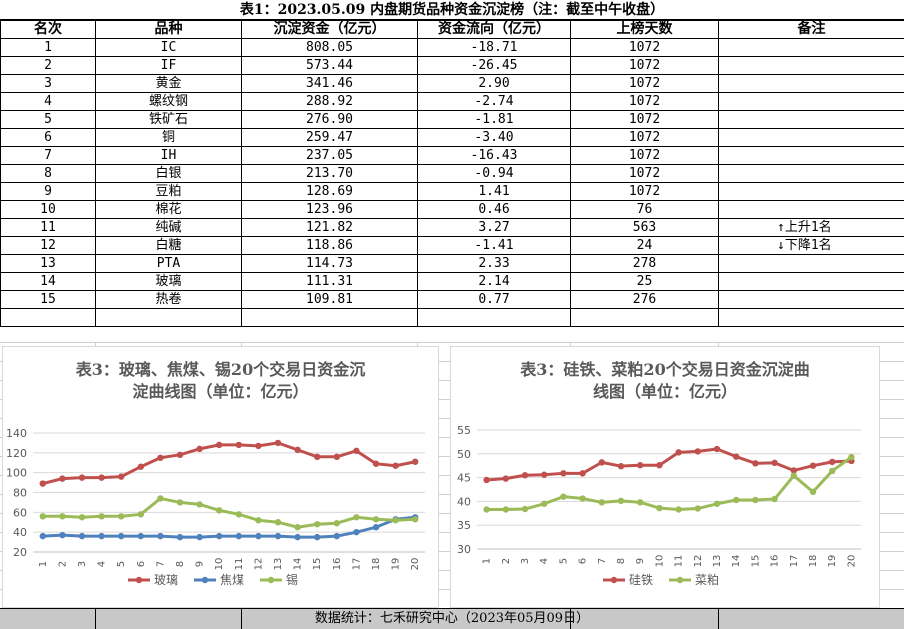 The image size is (904, 629). Describe the element at coordinates (644, 263) in the screenshot. I see `days-cell: 278` at that location.